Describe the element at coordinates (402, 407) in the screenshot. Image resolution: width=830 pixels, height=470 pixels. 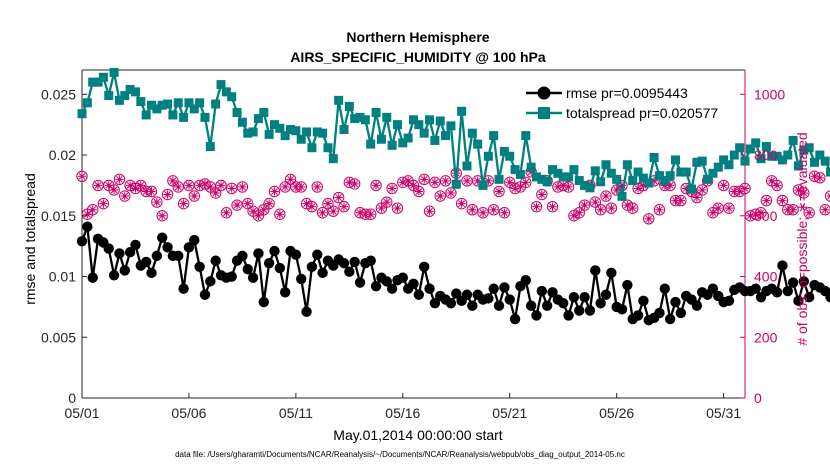
I see `x-tick-labels: 05/01 05/06 05/11 05/16 05/21 05/26 05/31` at that location.